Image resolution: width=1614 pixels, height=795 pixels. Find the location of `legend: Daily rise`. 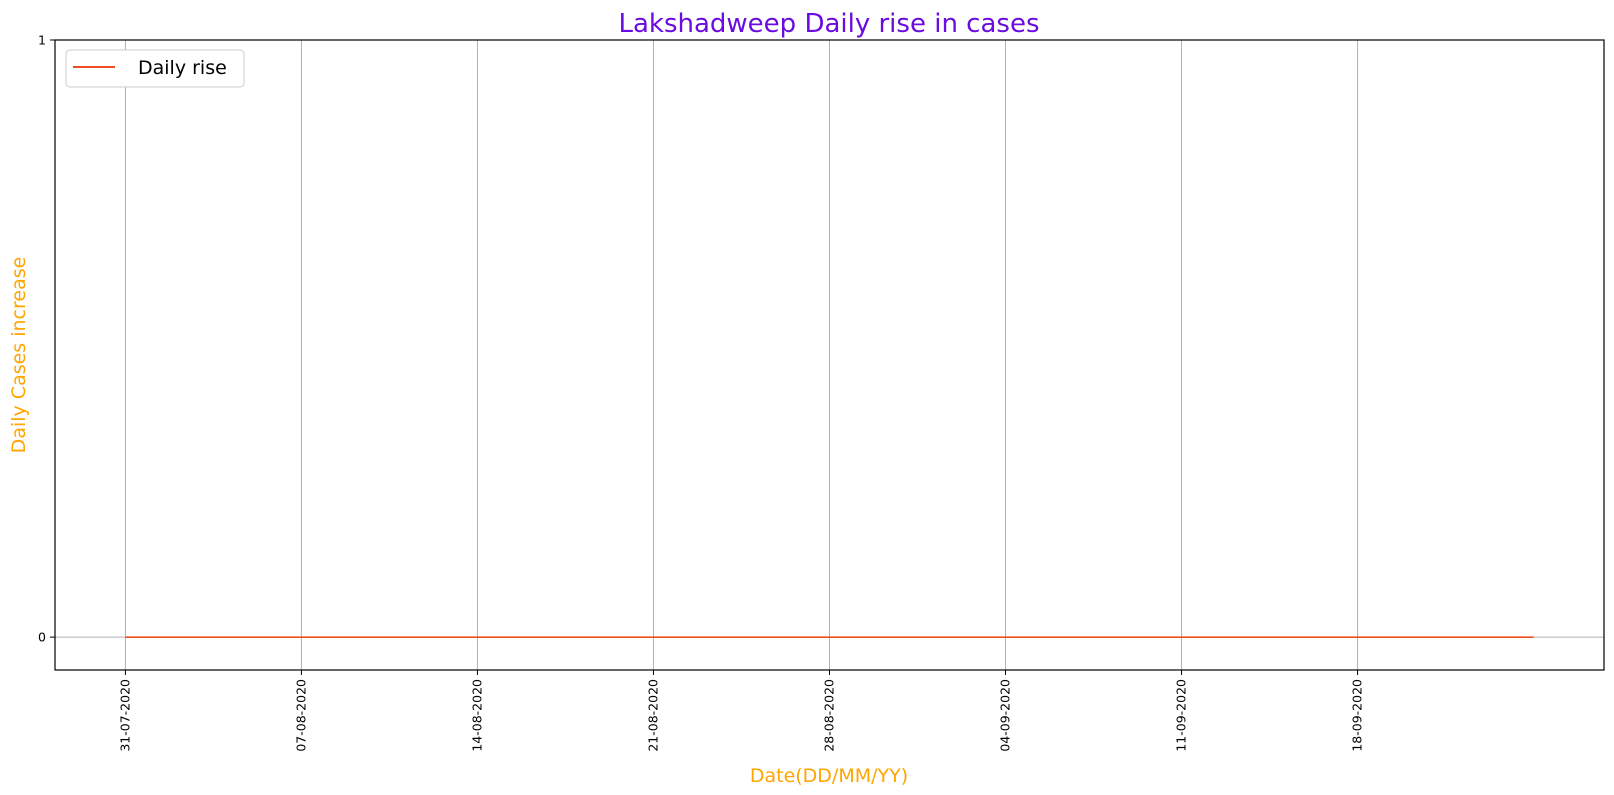

legend: Daily rise is located at coordinates (155, 68).